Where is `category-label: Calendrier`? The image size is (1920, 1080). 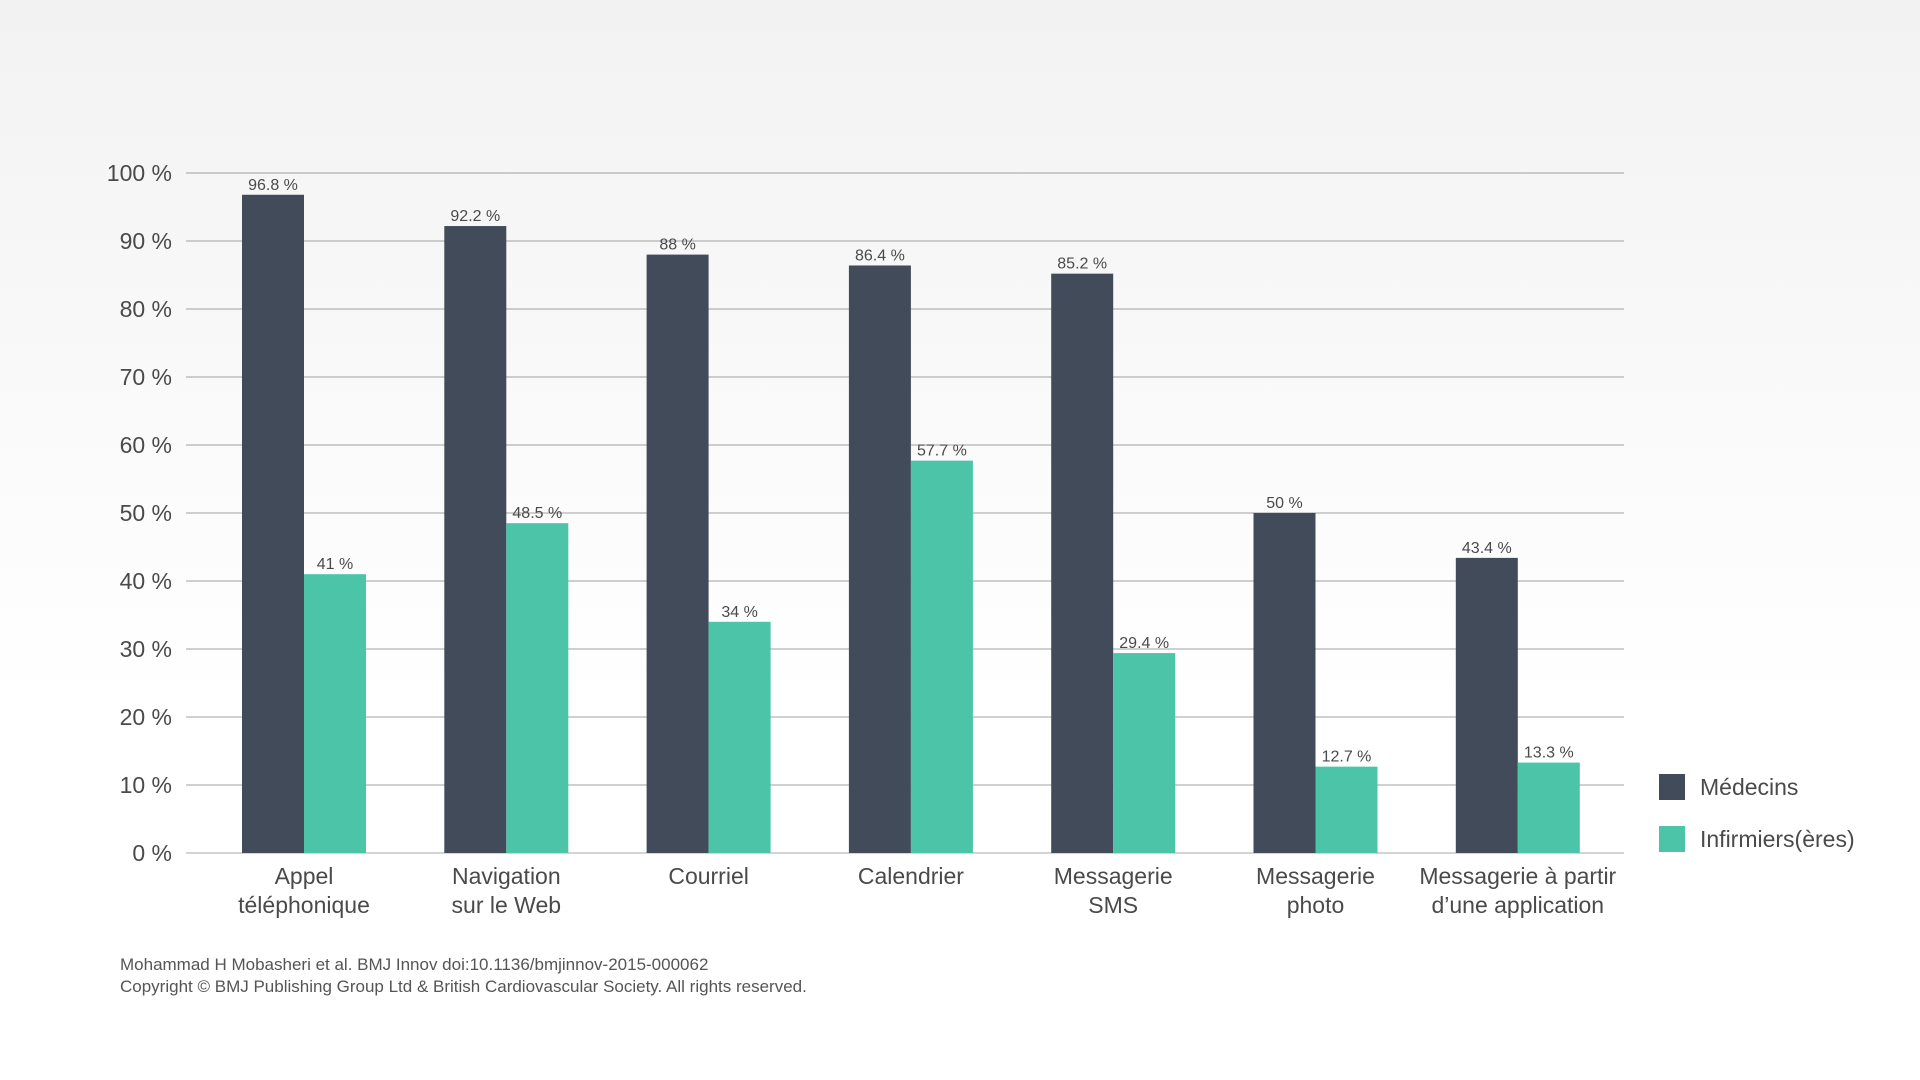
category-label: Calendrier is located at coordinates (911, 876).